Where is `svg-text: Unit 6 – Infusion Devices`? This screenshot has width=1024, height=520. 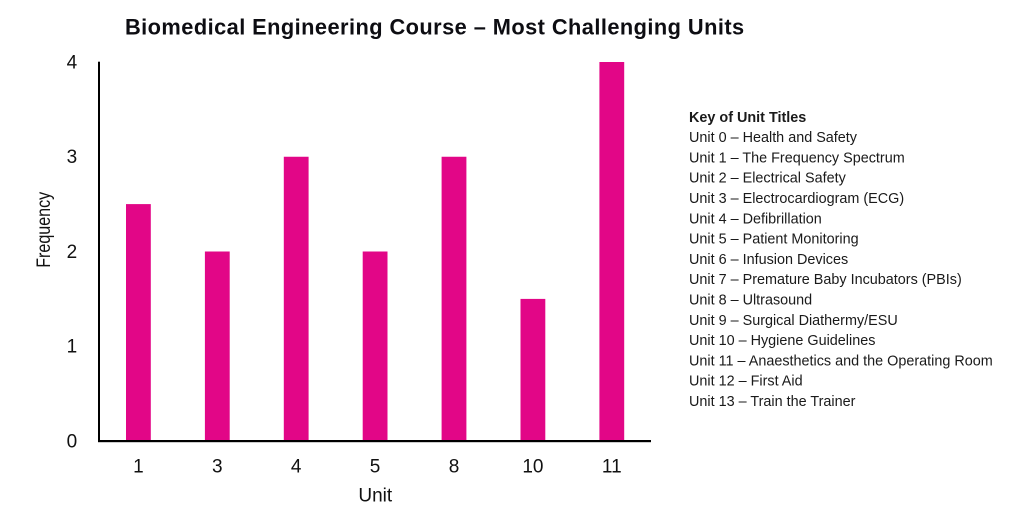 svg-text: Unit 6 – Infusion Devices is located at coordinates (768, 260).